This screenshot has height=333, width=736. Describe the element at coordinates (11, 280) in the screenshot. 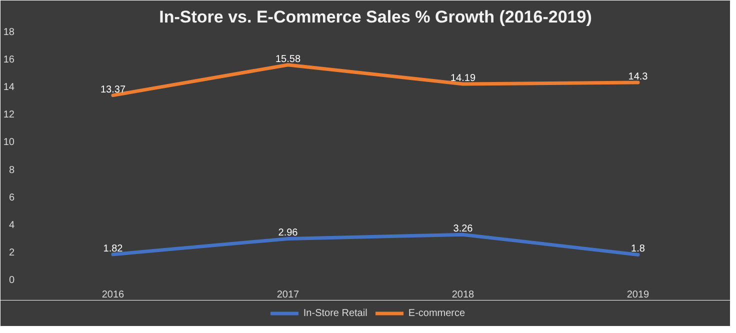

I see `y-tick-label: 0` at that location.